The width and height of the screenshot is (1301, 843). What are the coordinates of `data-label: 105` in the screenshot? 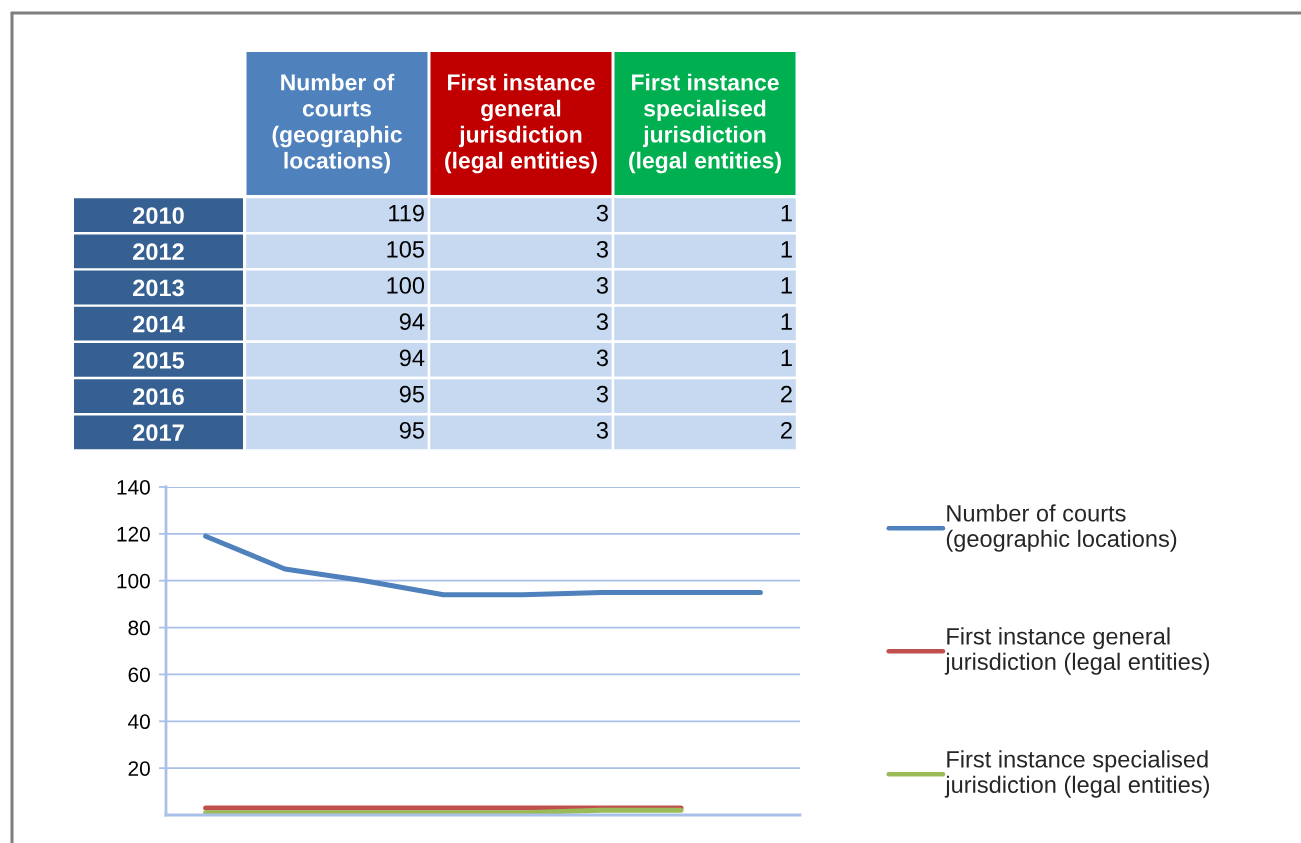 It's located at (406, 249).